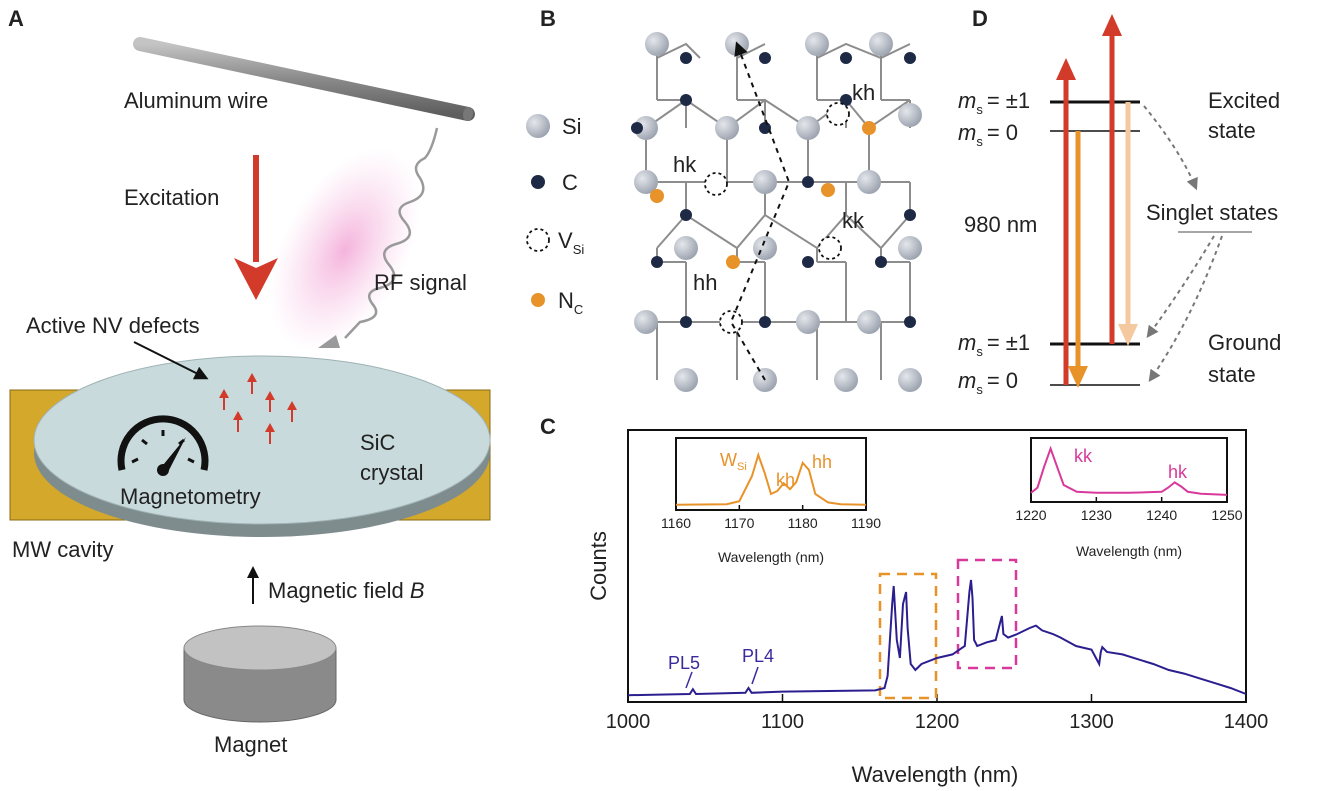 This screenshot has height=791, width=1318. What do you see at coordinates (980, 18) in the screenshot?
I see `panel-d-letter: D` at bounding box center [980, 18].